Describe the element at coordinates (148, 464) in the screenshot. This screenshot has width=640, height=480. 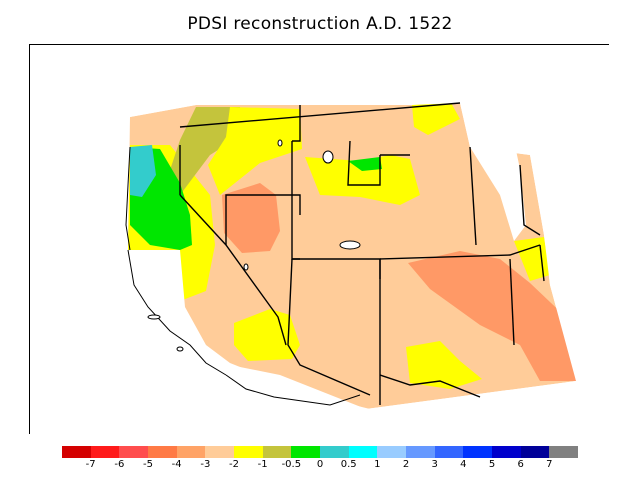
I see `legend-tick-label: -5` at that location.